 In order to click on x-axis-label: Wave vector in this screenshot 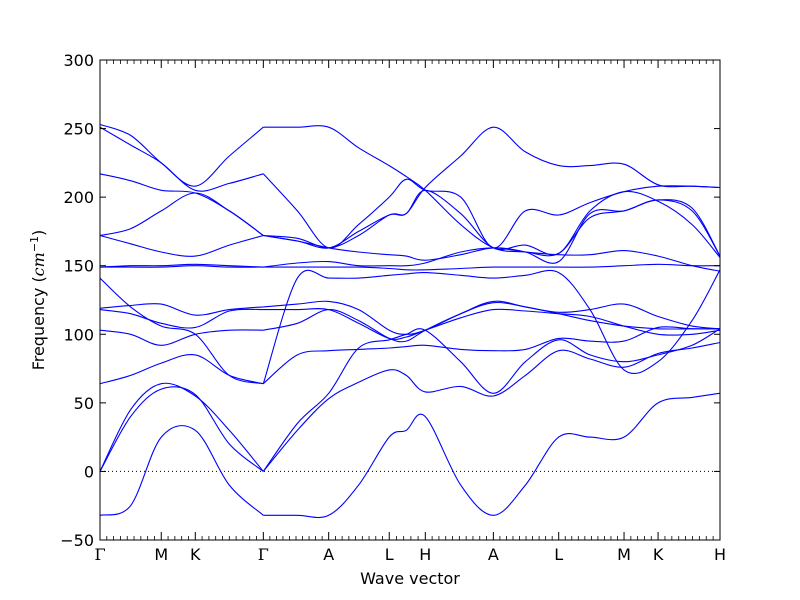, I will do `click(410, 578)`.